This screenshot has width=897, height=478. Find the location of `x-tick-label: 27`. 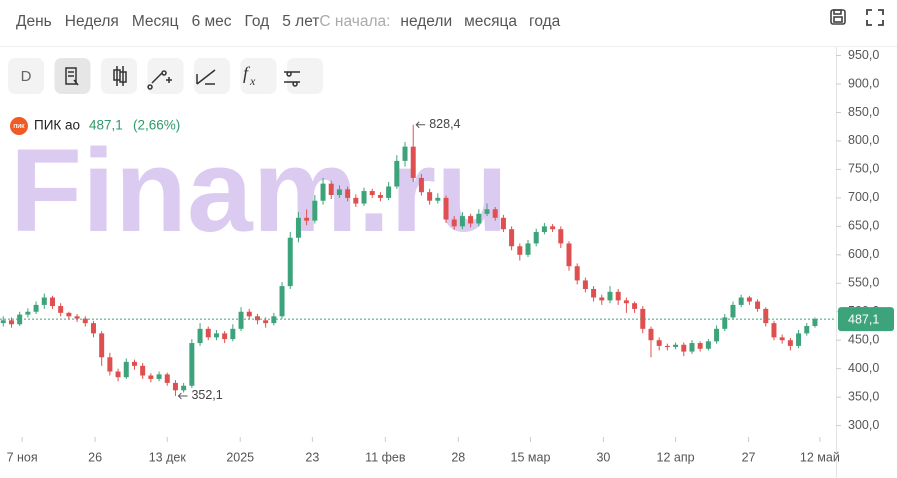

x-tick-label: 27 is located at coordinates (749, 457).